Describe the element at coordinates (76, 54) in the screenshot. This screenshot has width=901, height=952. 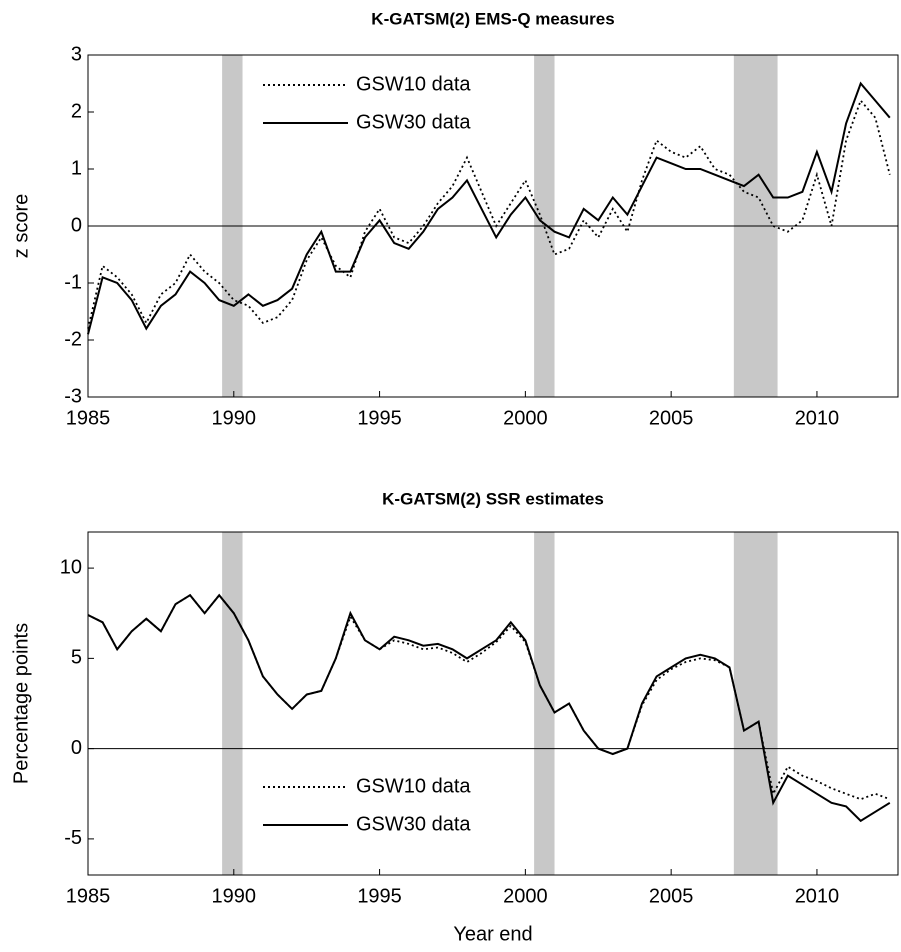
I see `y-tick-label: 3` at that location.